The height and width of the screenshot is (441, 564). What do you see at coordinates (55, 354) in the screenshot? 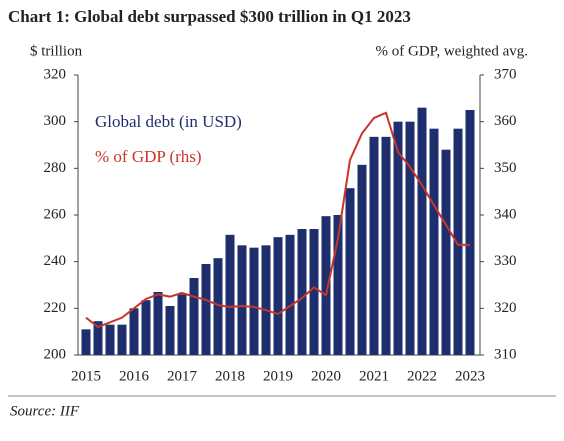
I see `y-tick-label: 200` at bounding box center [55, 354].